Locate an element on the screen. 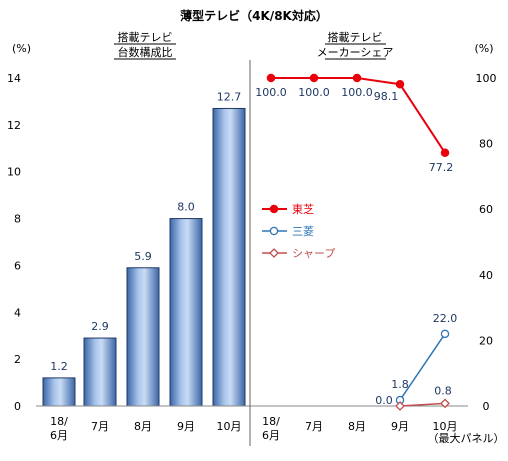  bar-label-1: 2.9 is located at coordinates (100, 326).